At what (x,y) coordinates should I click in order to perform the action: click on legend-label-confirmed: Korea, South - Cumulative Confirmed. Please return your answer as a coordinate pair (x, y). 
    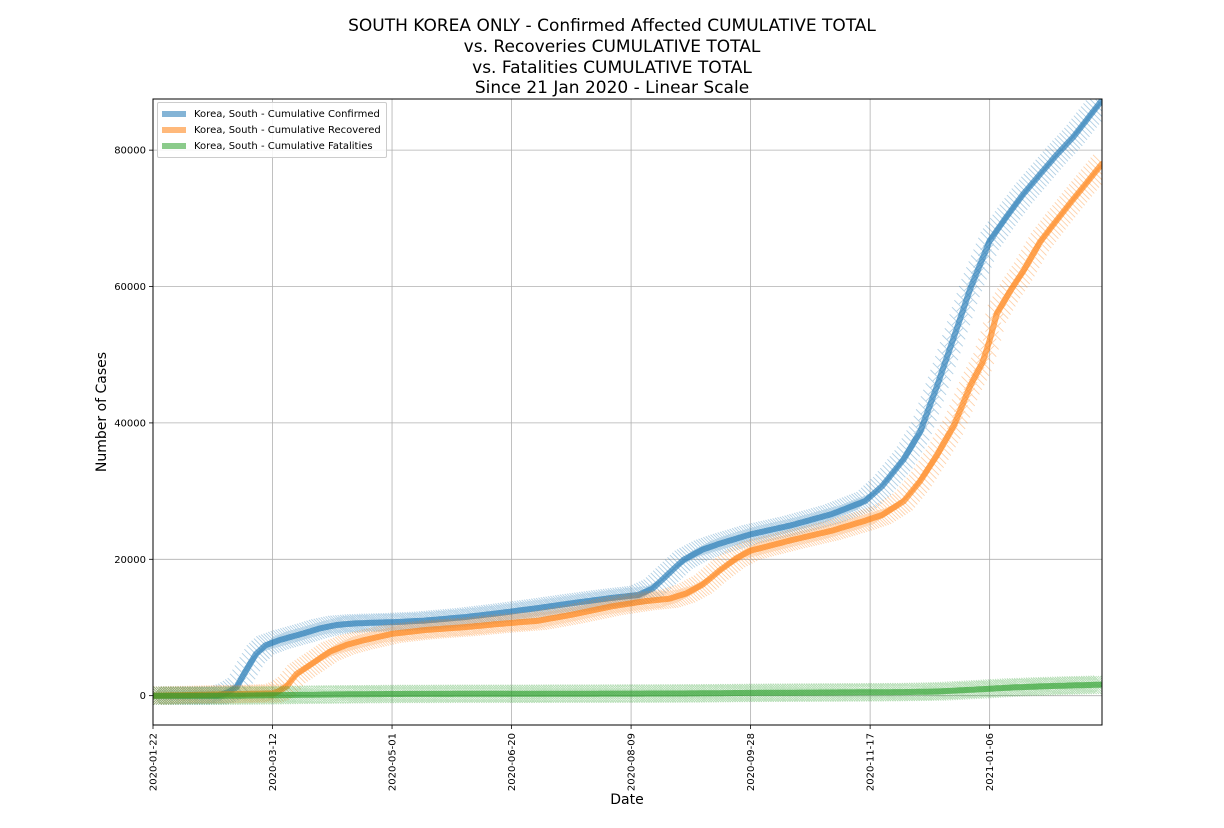
    Looking at the image, I should click on (287, 114).